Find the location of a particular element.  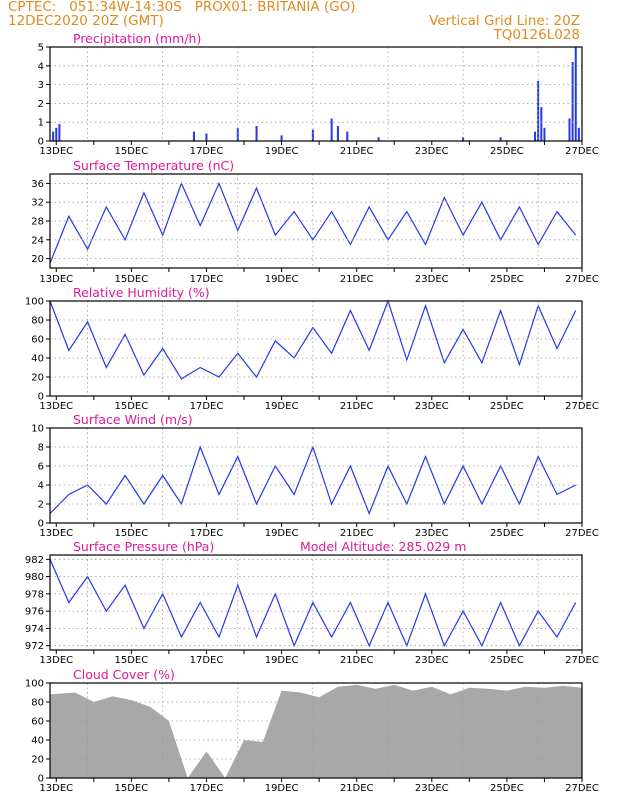

header-grid-note: Vertical Grid Line: 20Z is located at coordinates (504, 21).